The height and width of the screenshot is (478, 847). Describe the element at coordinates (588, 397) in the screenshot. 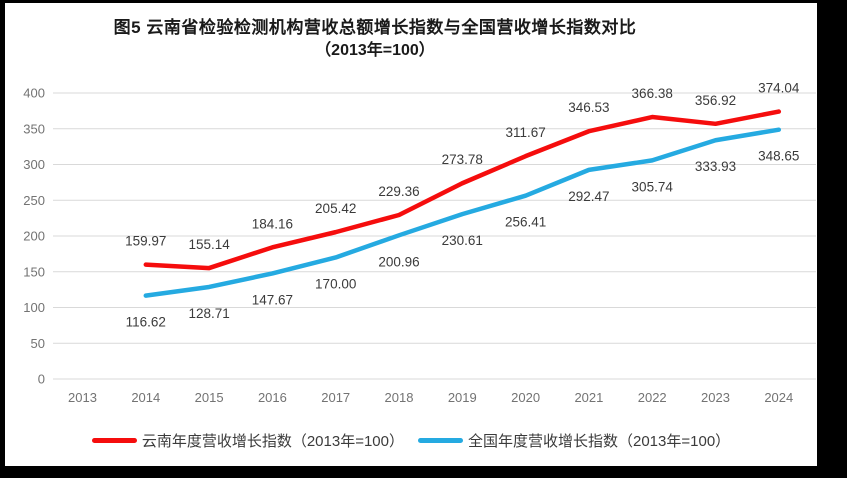

I see `x-axis-tick-label: 2021` at that location.